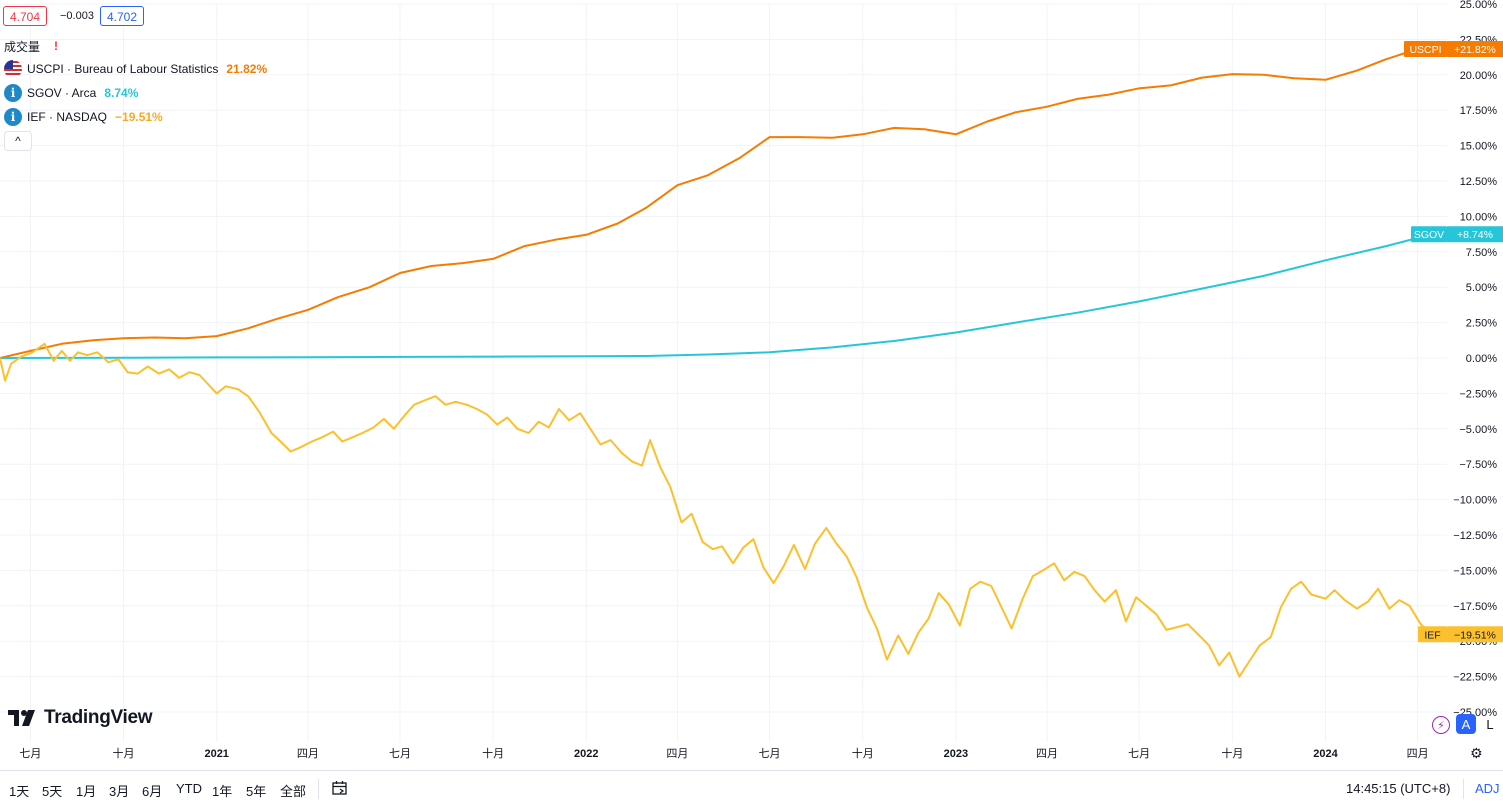  Describe the element at coordinates (77, 16) in the screenshot. I see `spread-value: −0.003` at that location.